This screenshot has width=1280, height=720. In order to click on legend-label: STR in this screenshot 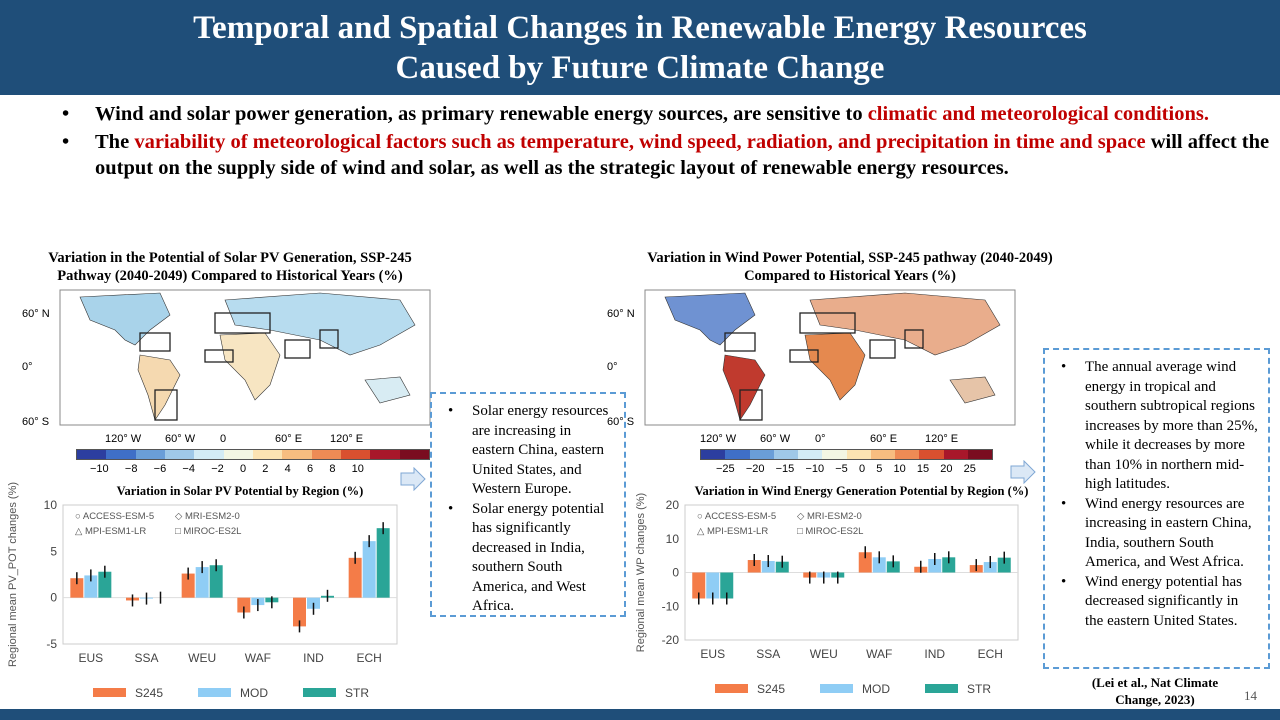, I will do `click(357, 693)`.